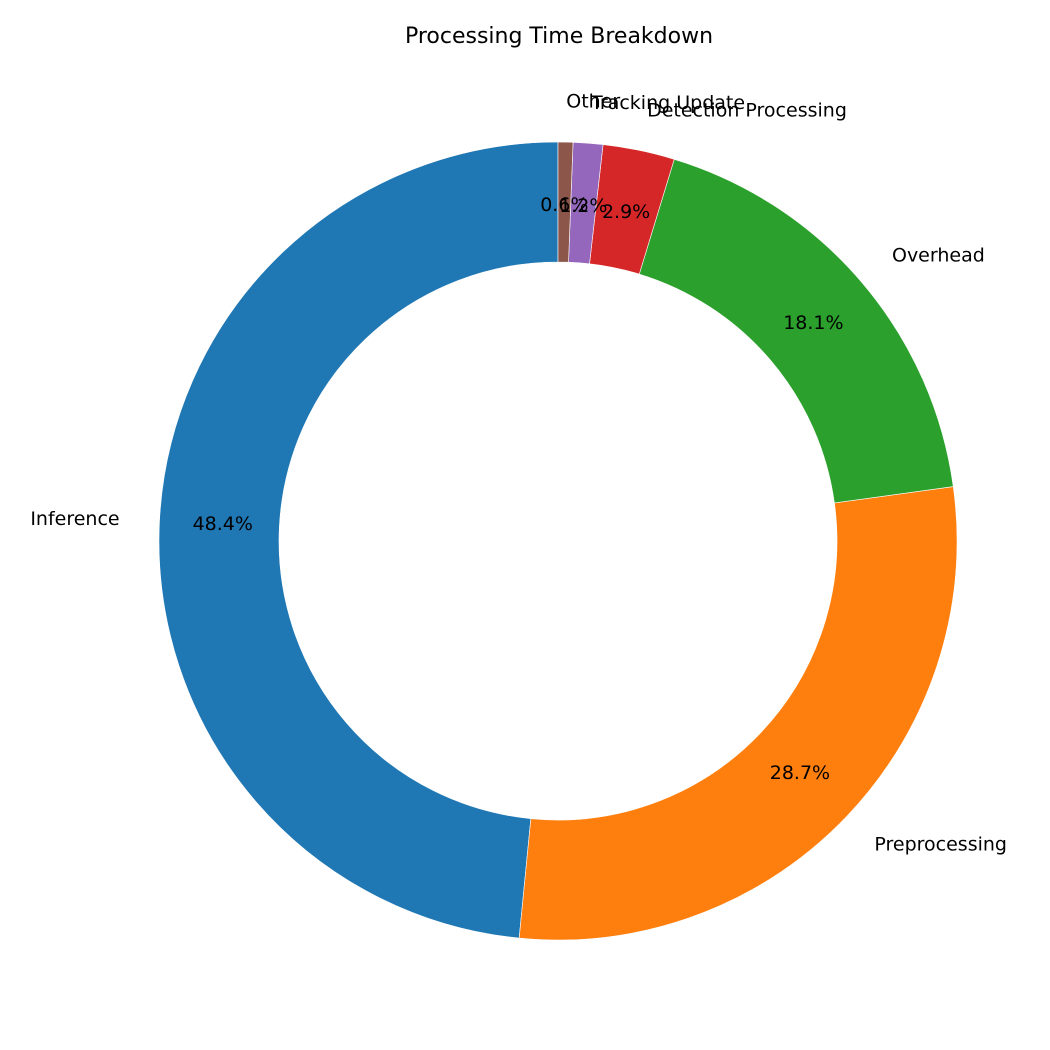 Image resolution: width=1050 pixels, height=1050 pixels. I want to click on slice-label: Preprocessing, so click(940, 845).